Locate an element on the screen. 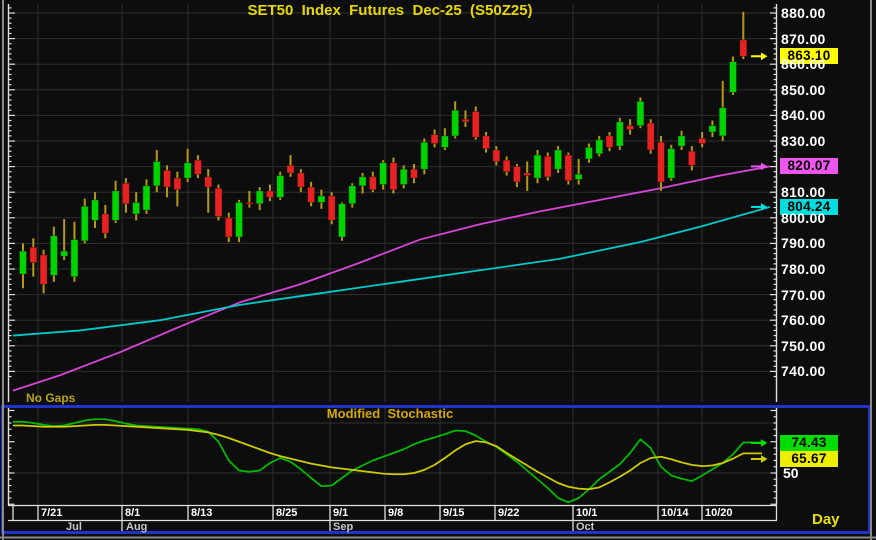  date-tick-label: 7/21 is located at coordinates (52, 512).